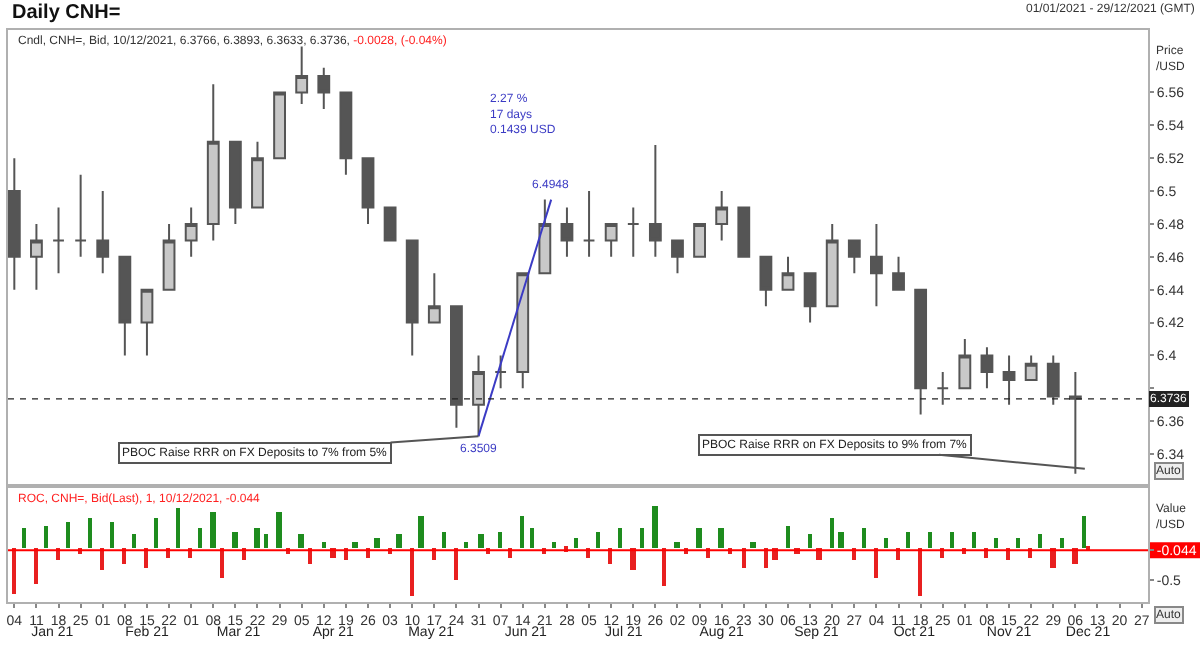 Image resolution: width=1202 pixels, height=646 pixels. What do you see at coordinates (66, 13) in the screenshot?
I see `chart-title: Daily CNH=` at bounding box center [66, 13].